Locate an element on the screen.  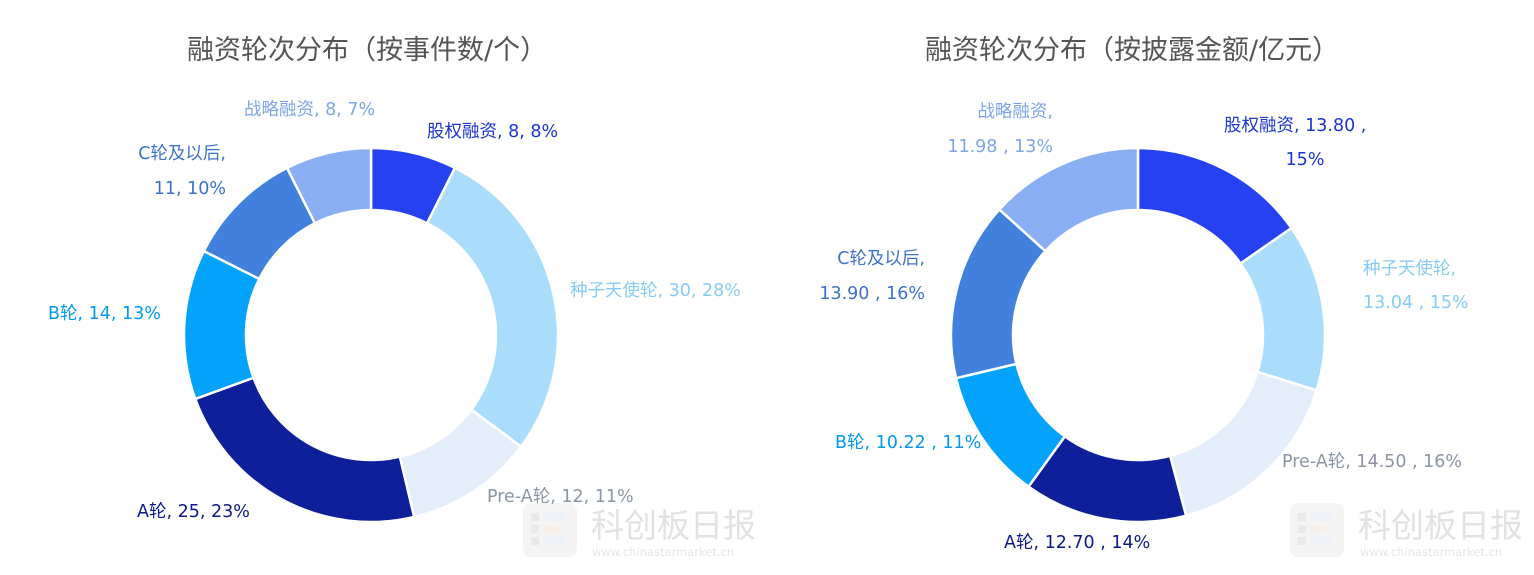
data-label-c-and-later: 13.90 , 16% is located at coordinates (872, 294).